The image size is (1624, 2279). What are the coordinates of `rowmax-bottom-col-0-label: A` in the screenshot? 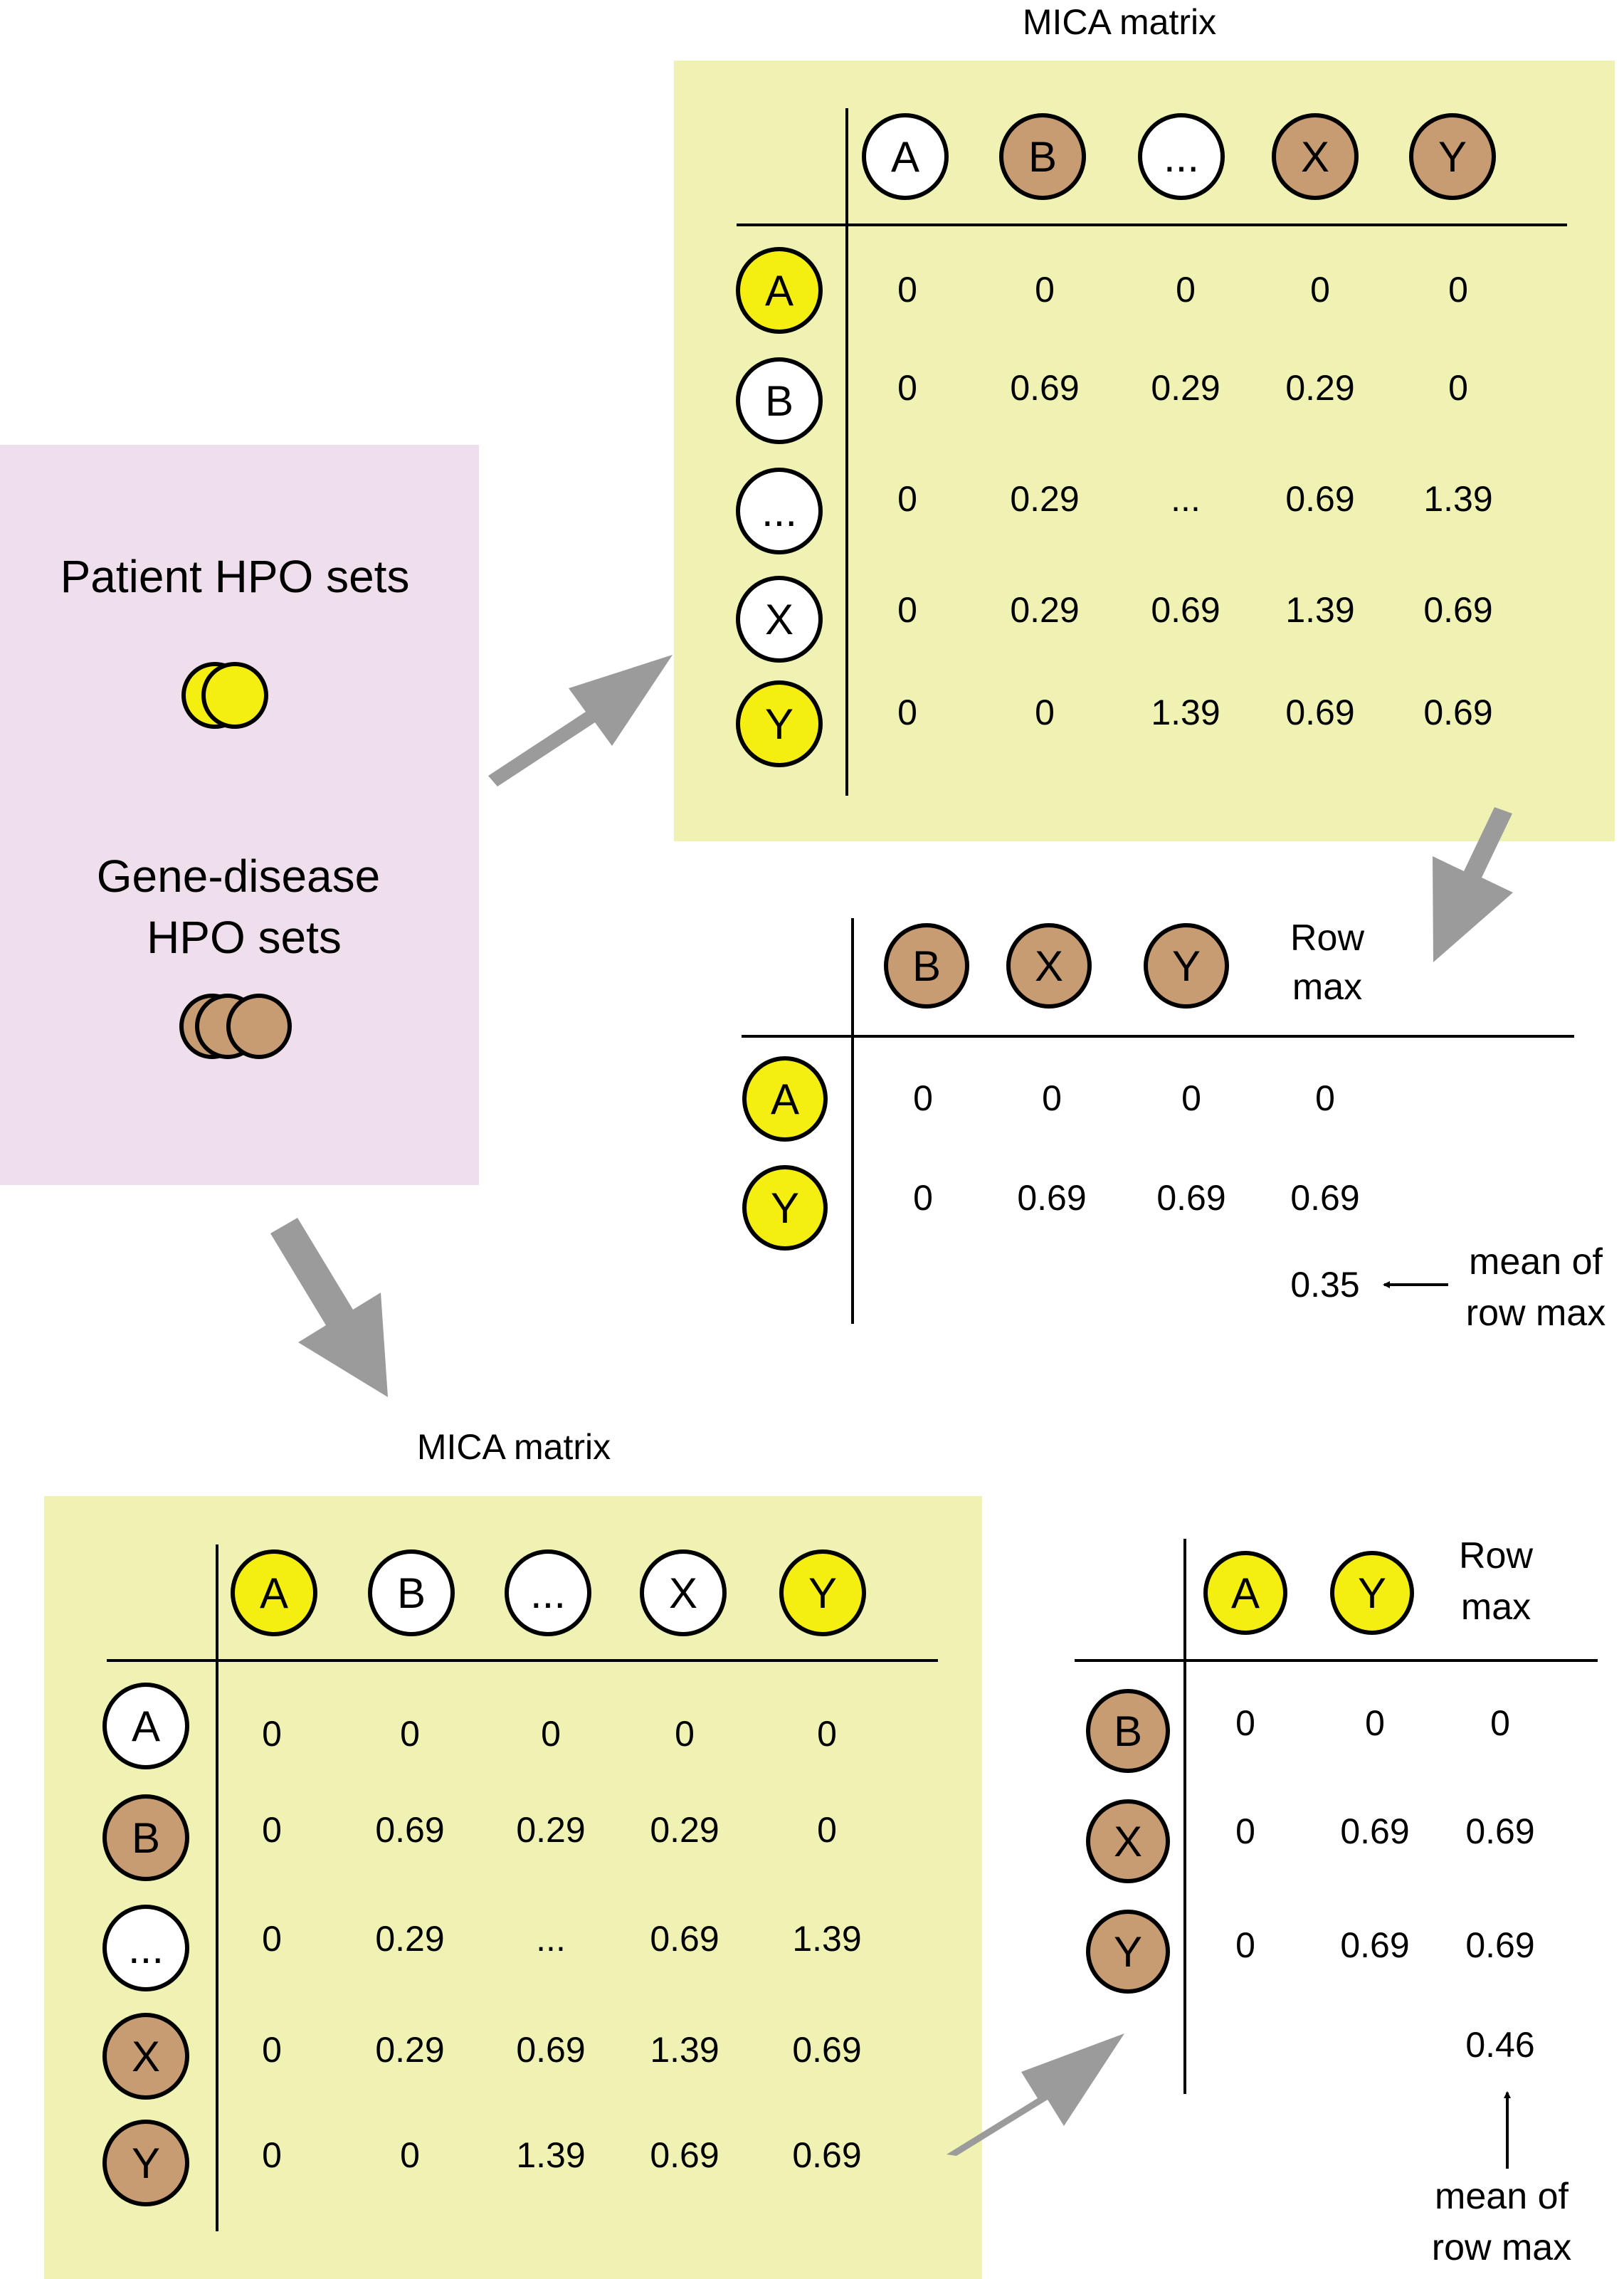 It's located at (1245, 1593).